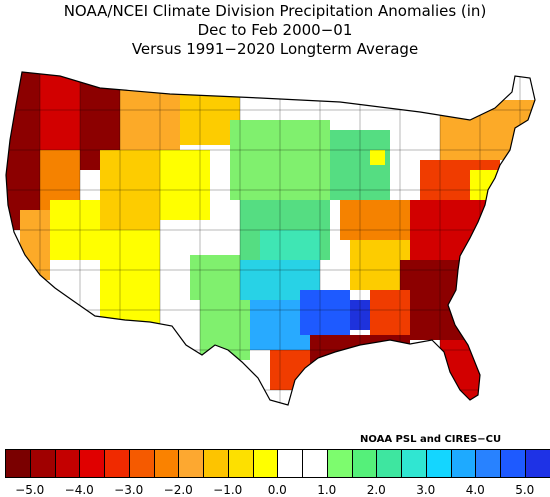 This screenshot has width=550, height=497. What do you see at coordinates (426, 490) in the screenshot?
I see `colorbar-tick-label: 3.0` at bounding box center [426, 490].